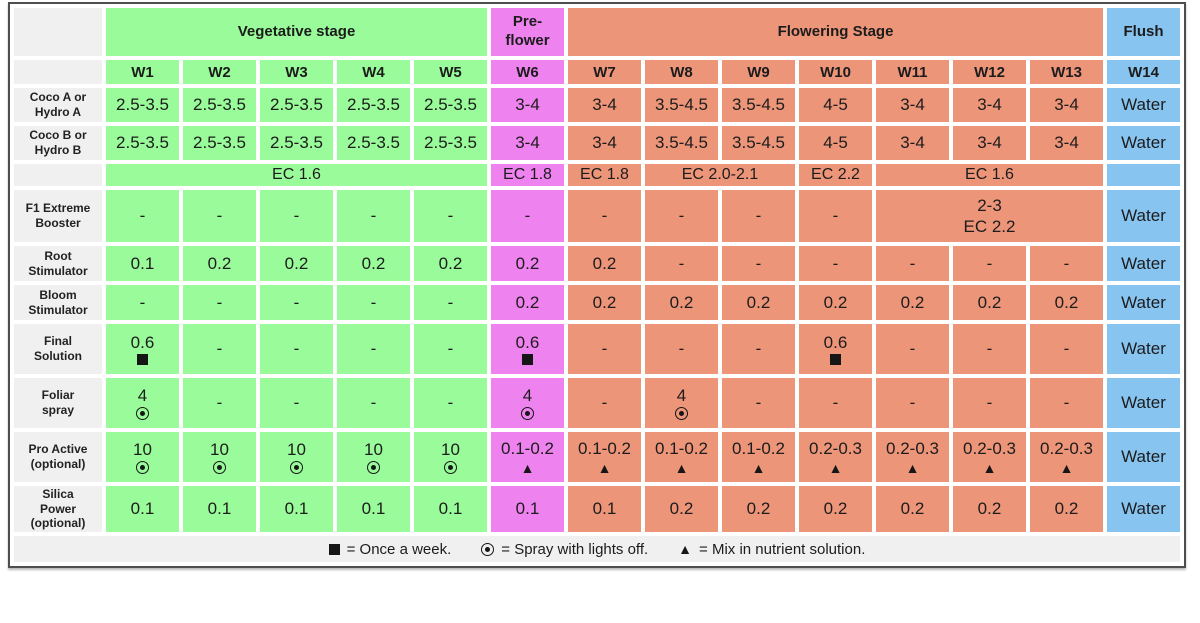  I want to click on week-header-w1: W1, so click(142, 72).